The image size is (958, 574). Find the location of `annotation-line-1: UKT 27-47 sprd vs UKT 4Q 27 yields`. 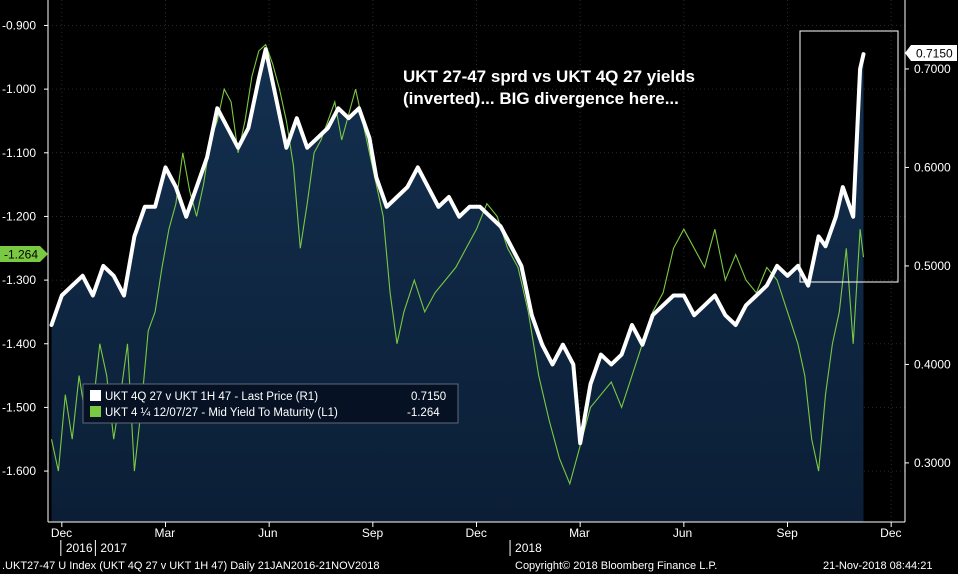

annotation-line-1: UKT 27-47 sprd vs UKT 4Q 27 yields is located at coordinates (549, 76).